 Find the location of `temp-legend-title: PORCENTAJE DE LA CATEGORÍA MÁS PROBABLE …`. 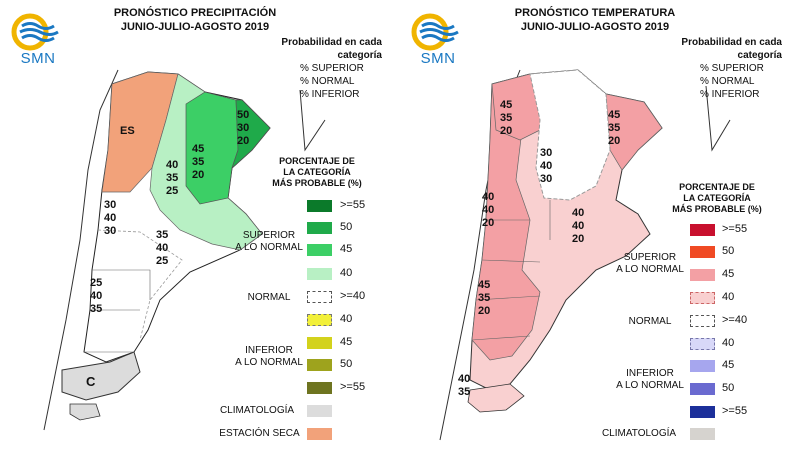

temp-legend-title: PORCENTAJE DE LA CATEGORÍA MÁS PROBABLE … is located at coordinates (717, 198).